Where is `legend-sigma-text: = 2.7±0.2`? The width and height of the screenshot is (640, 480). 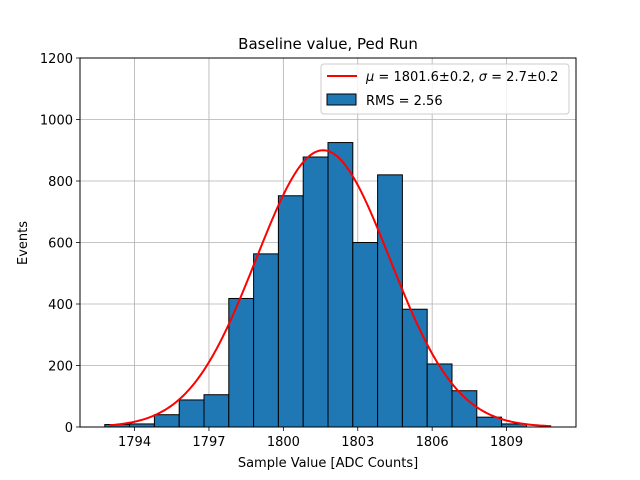 legend-sigma-text: = 2.7±0.2 is located at coordinates (522, 77).